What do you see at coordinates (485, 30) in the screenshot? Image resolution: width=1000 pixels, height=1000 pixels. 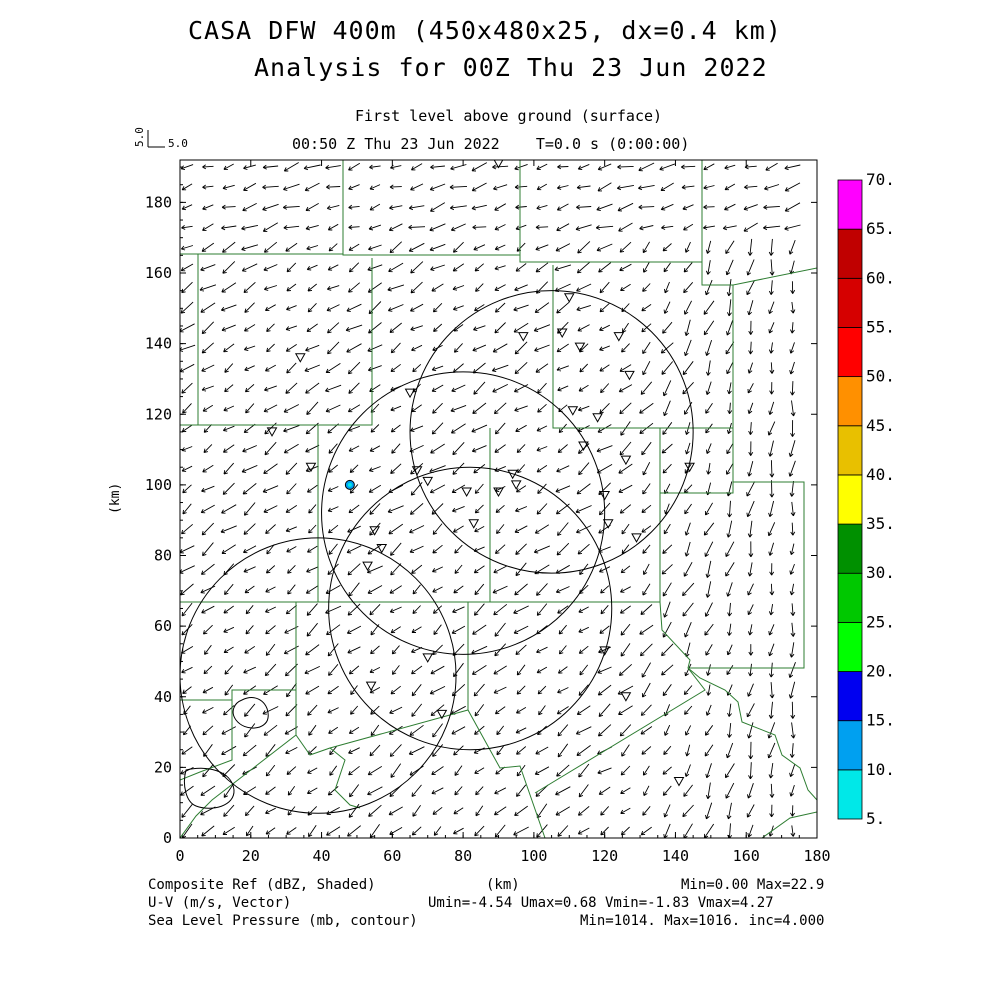 I see `main-title-line1: CASA DFW 400m (450x480x25, dx=0.4 km)` at bounding box center [485, 30].